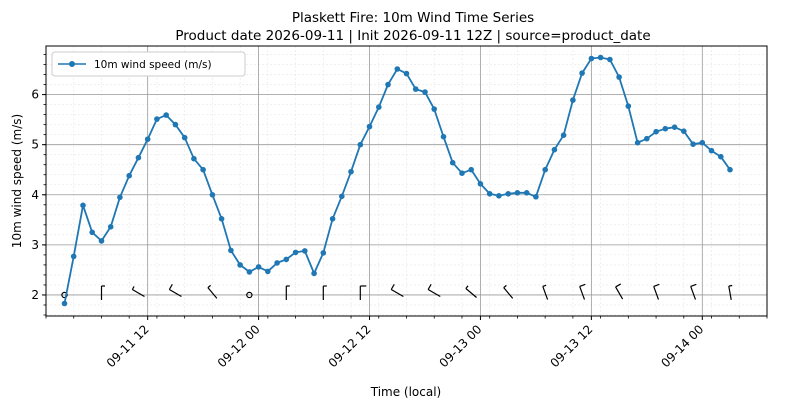 The image size is (790, 409). I want to click on y-tick-label: 4, so click(35, 195).